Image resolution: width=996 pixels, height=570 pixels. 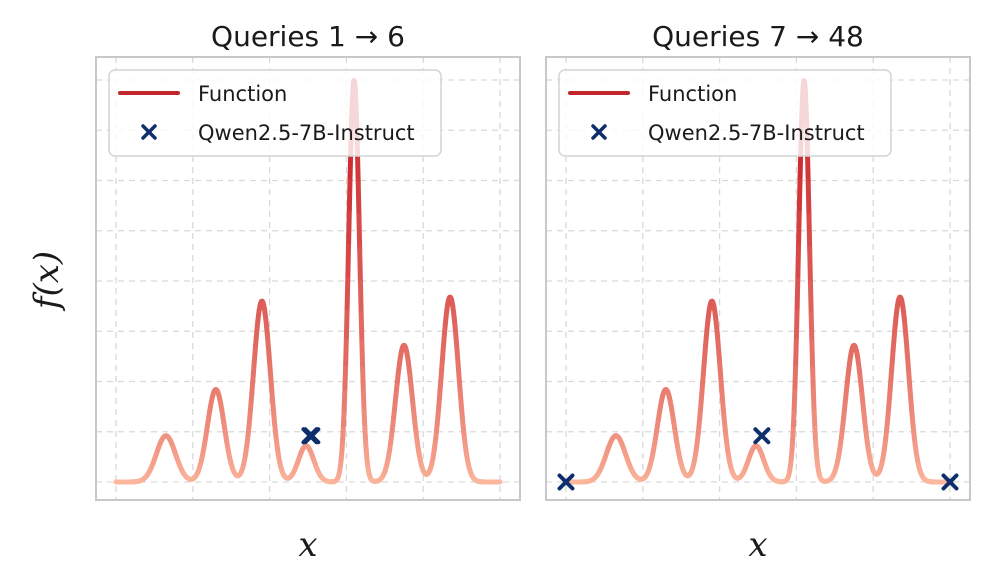 I want to click on panel-title: Queries 1 → 6, so click(x=308, y=36).